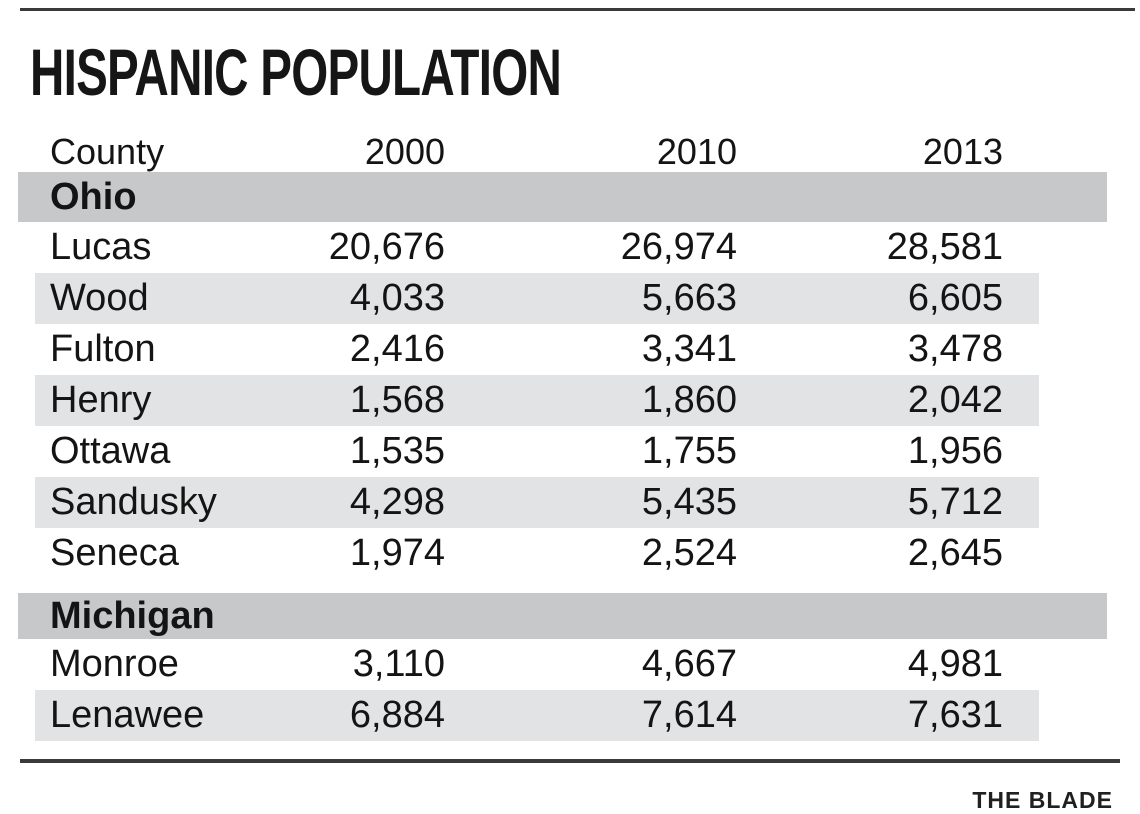  Describe the element at coordinates (99, 298) in the screenshot. I see `county-cell: Wood` at that location.